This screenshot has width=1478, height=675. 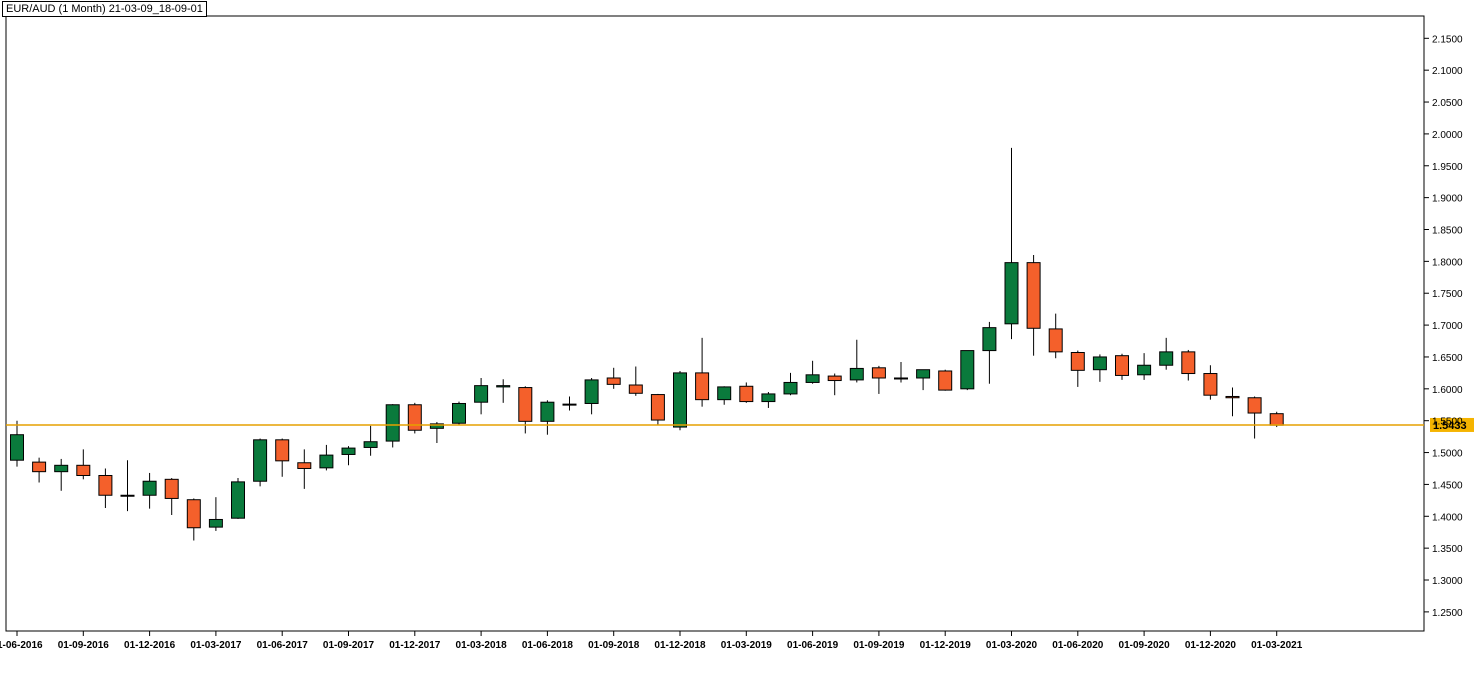 I want to click on y-tick-label: 1.2500, so click(x=1447, y=613).